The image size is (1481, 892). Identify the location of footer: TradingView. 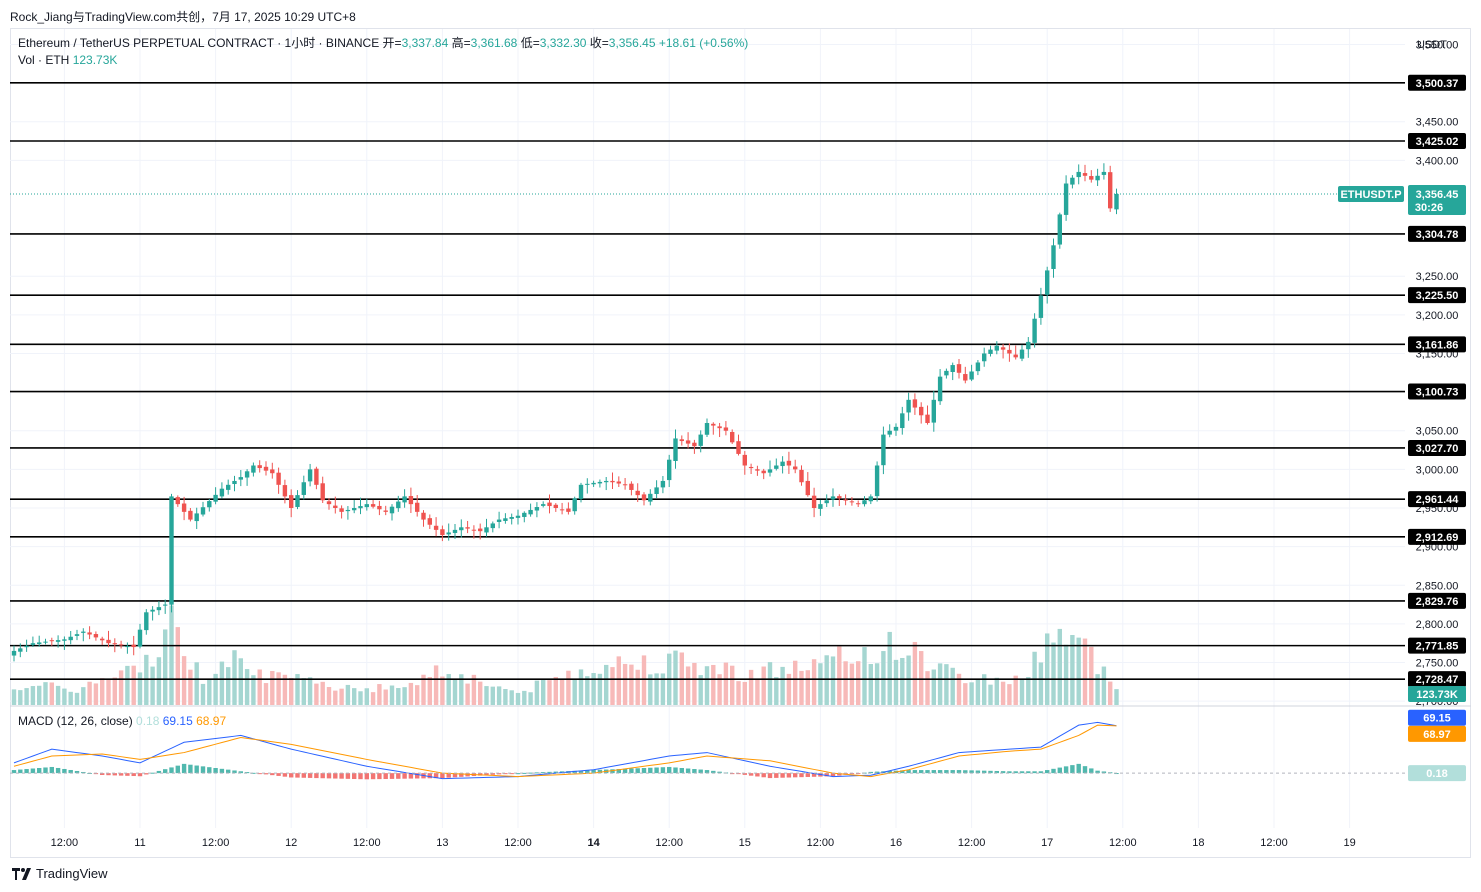
(60, 873).